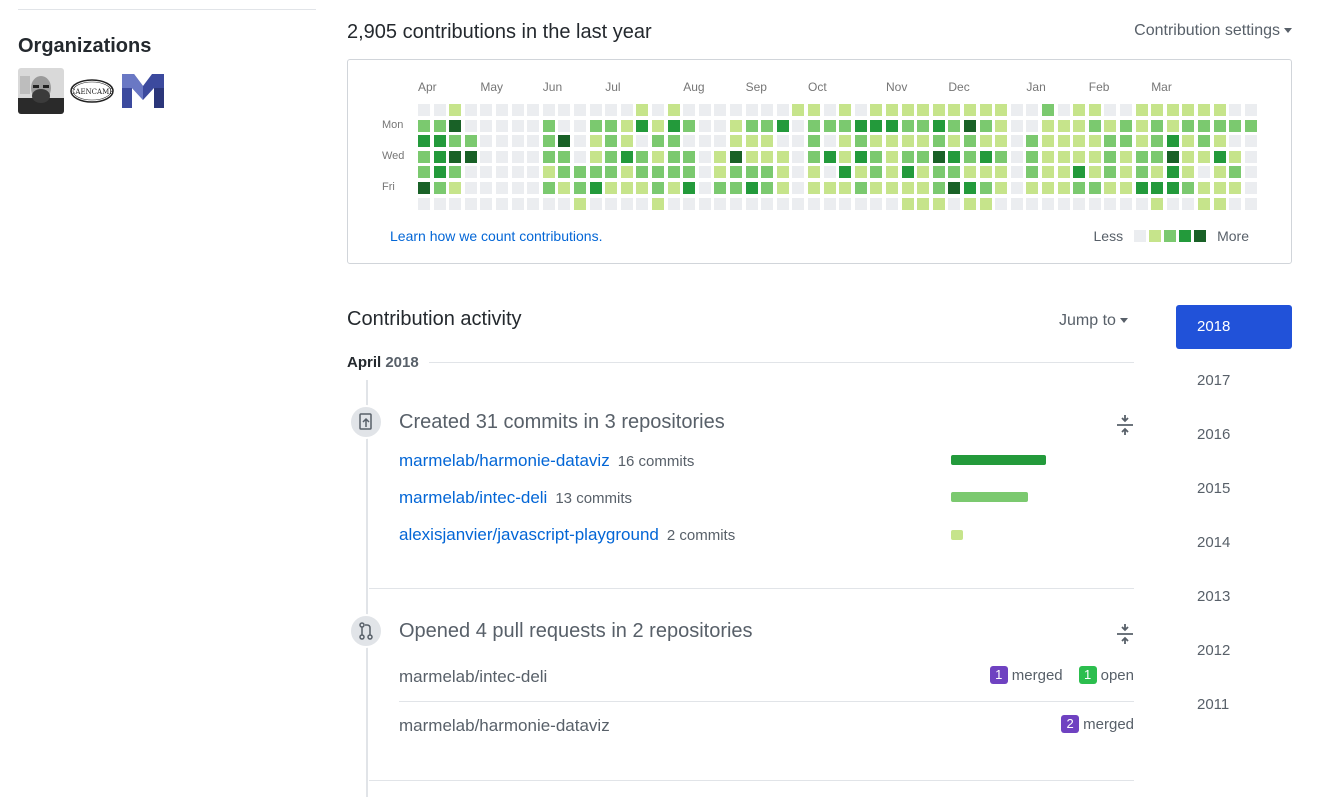 This screenshot has width=1331, height=797. I want to click on commit-repo-link: marmelab/intec-deli, so click(473, 497).